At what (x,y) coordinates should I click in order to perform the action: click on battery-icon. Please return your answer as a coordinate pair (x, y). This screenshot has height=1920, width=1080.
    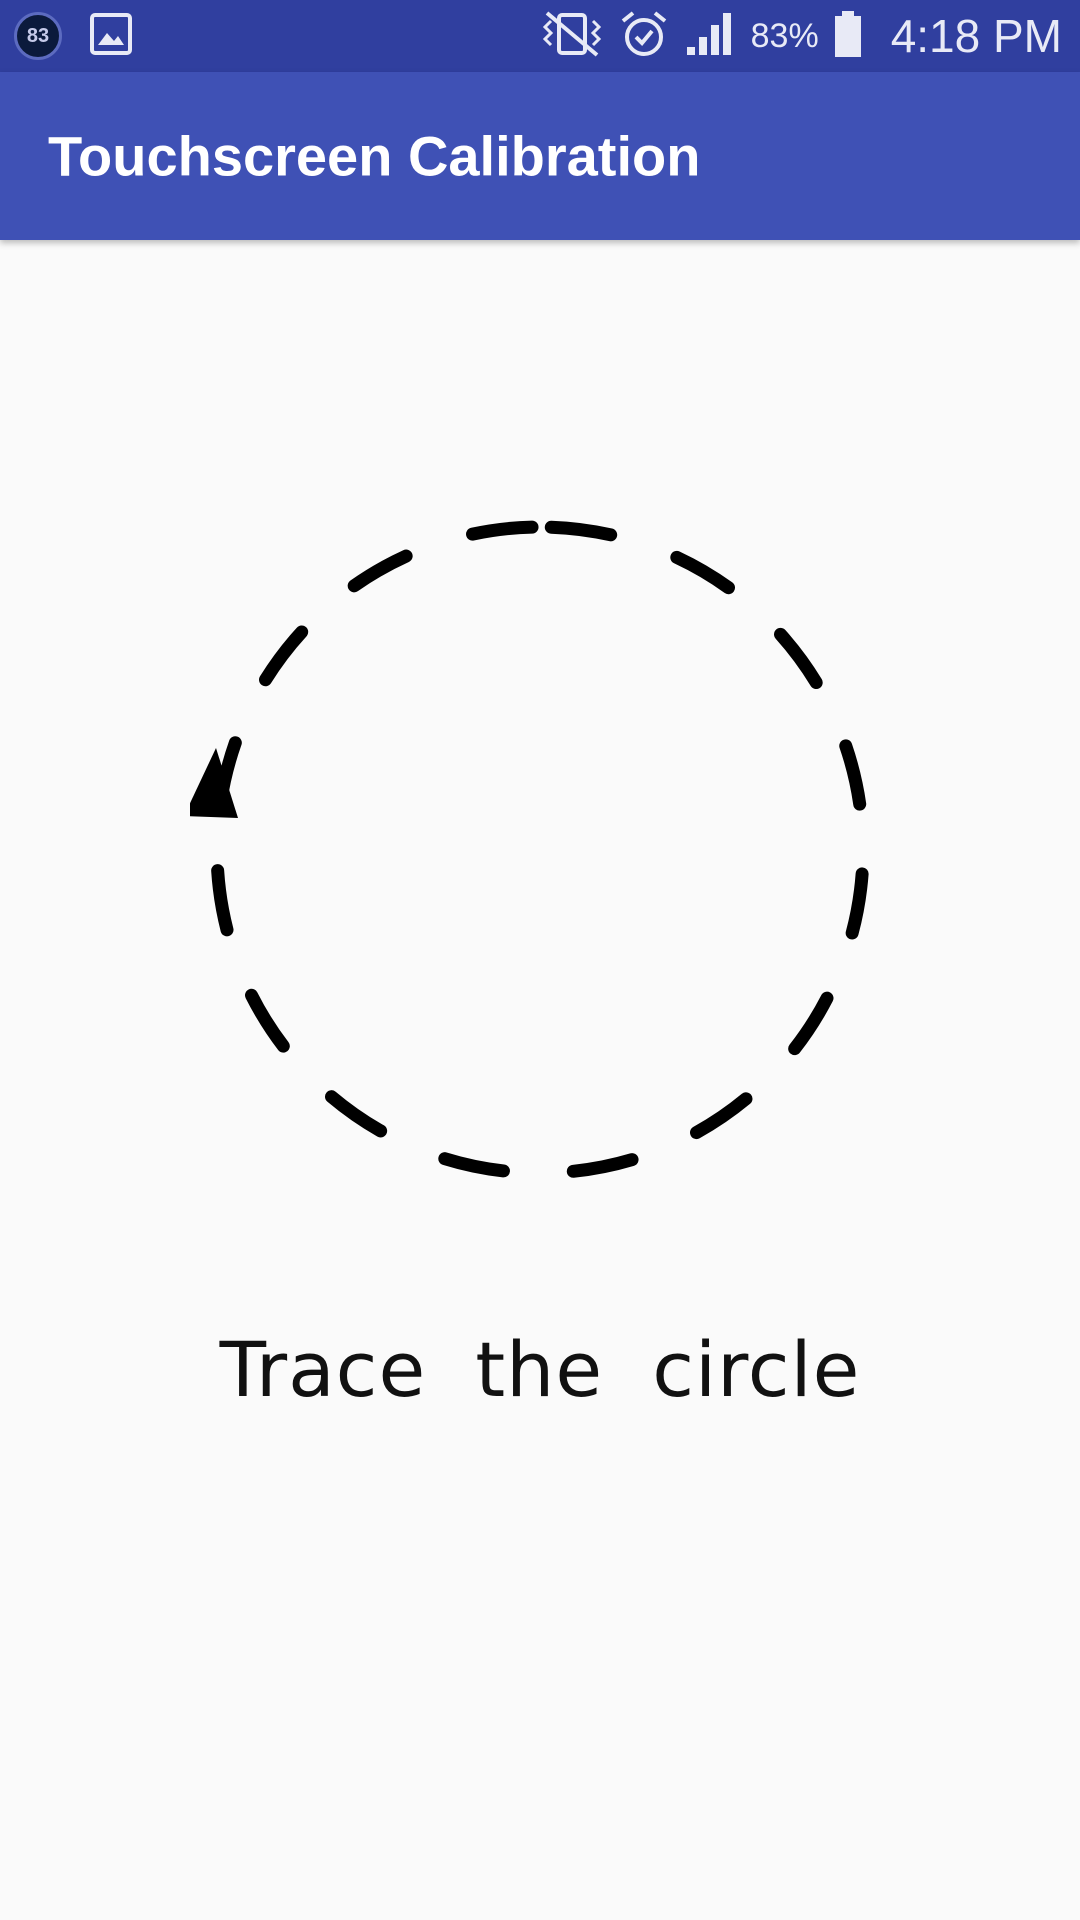
    Looking at the image, I should click on (848, 36).